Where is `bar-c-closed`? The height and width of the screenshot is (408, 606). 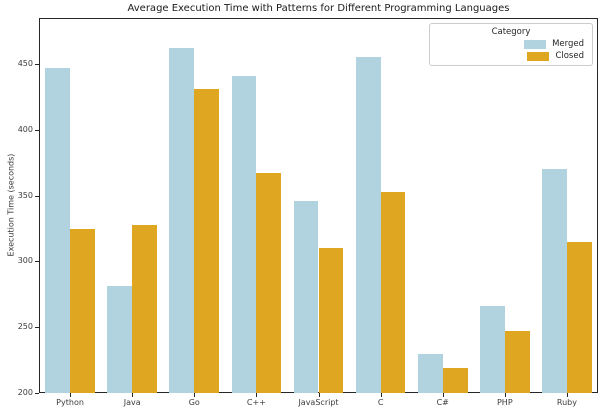 bar-c-closed is located at coordinates (393, 292).